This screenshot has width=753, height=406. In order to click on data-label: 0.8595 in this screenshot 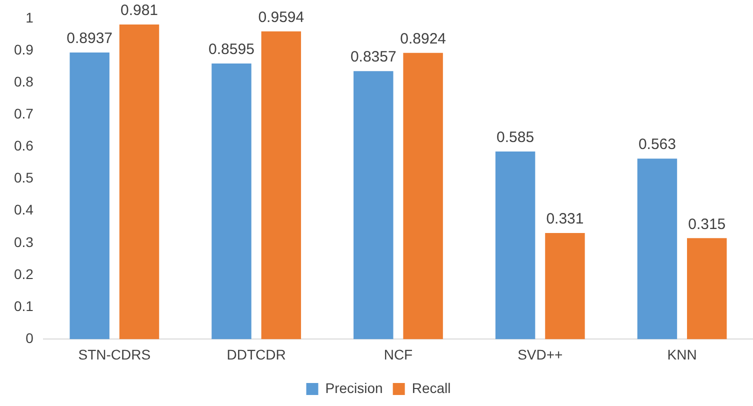, I will do `click(231, 49)`.